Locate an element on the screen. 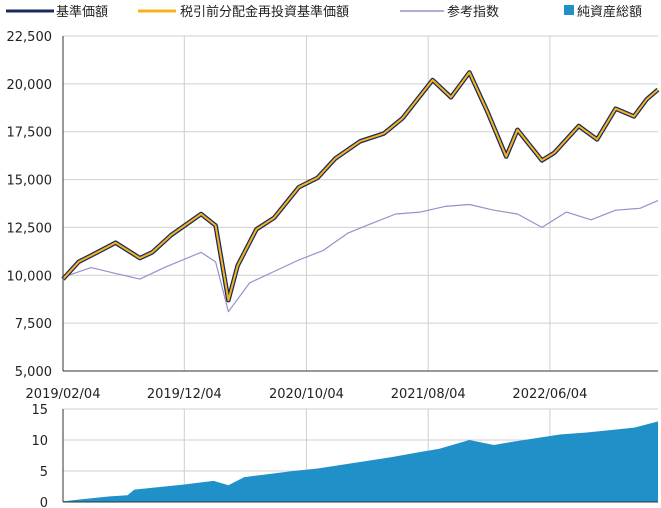  main-y-tick-label: 7,500 is located at coordinates (33, 324).